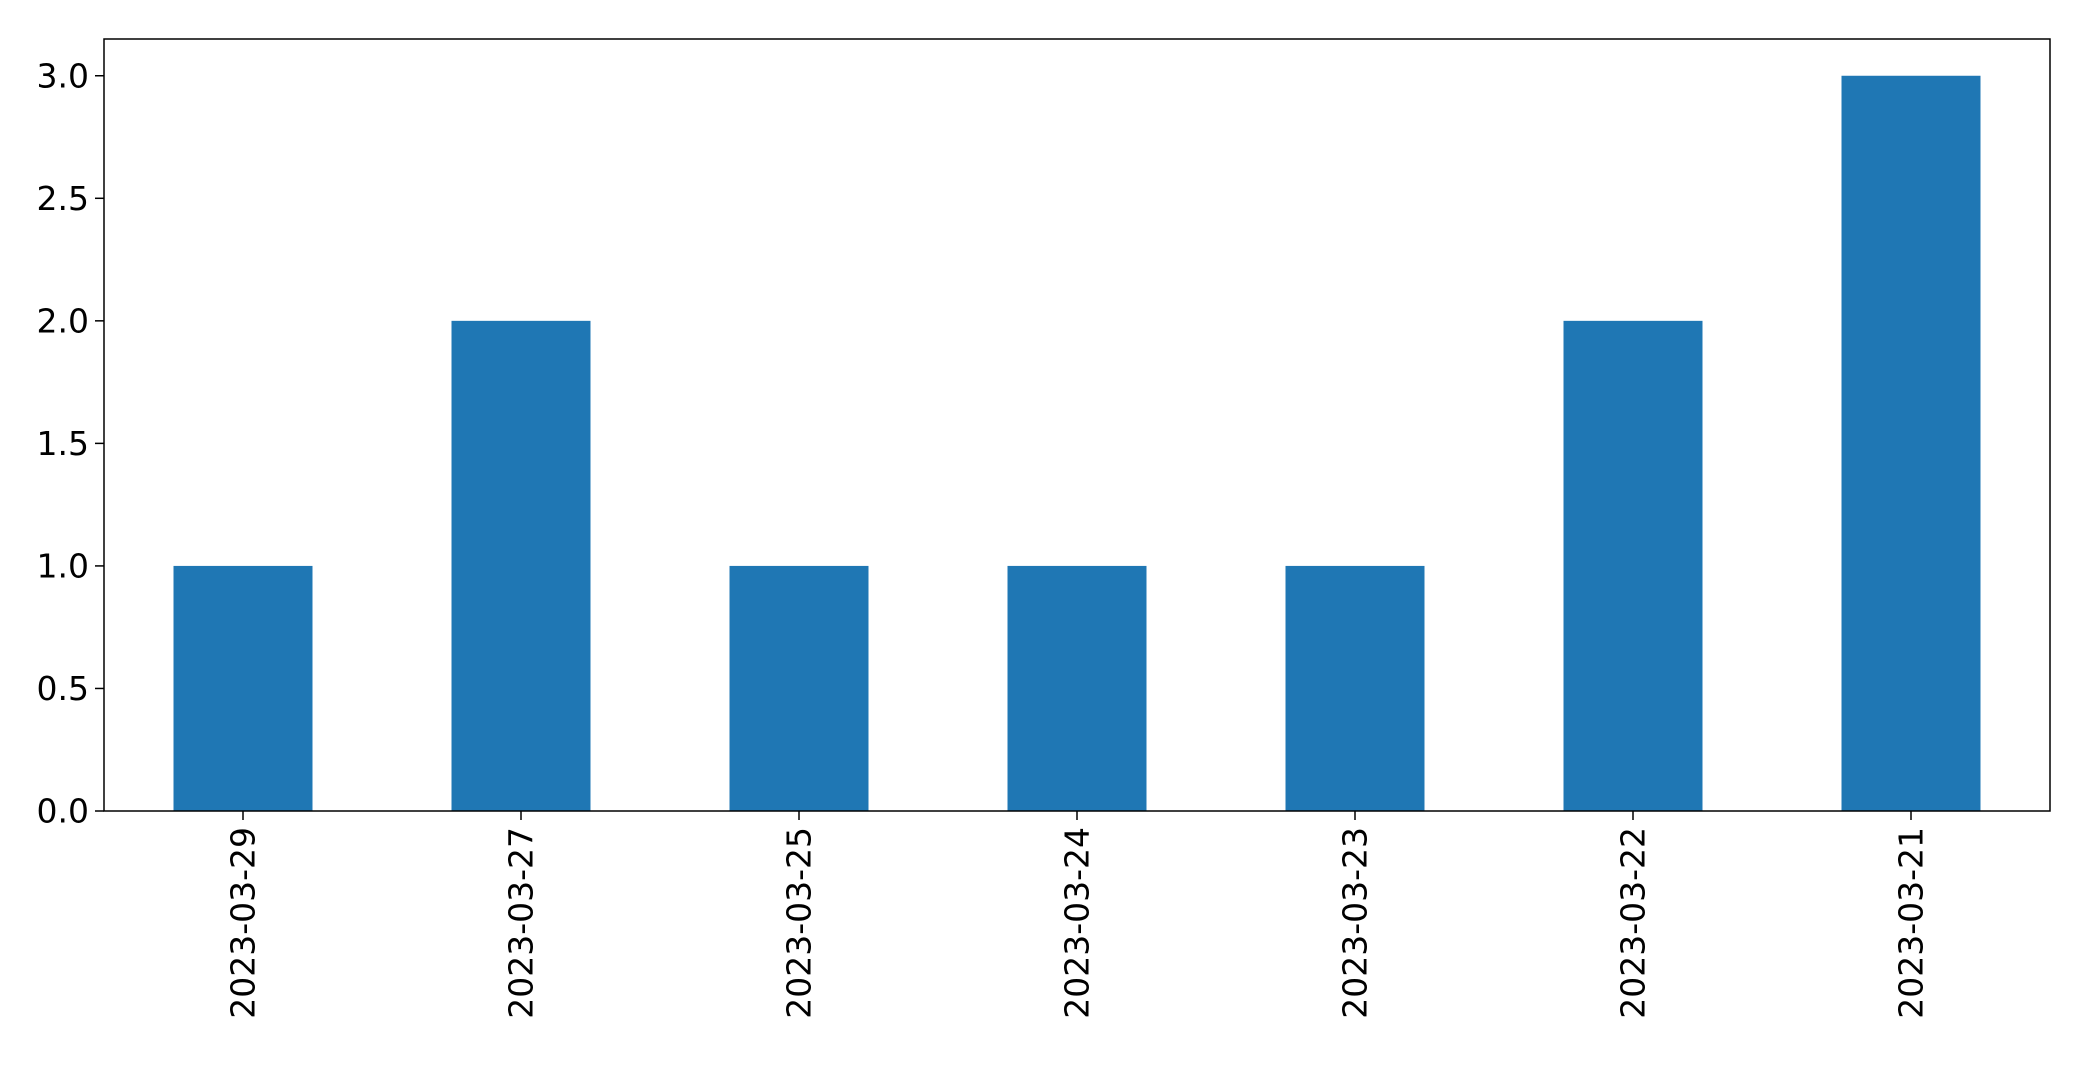 This screenshot has height=1065, width=2082. Describe the element at coordinates (1633, 923) in the screenshot. I see `x-tick-label: 2023-03-22` at that location.